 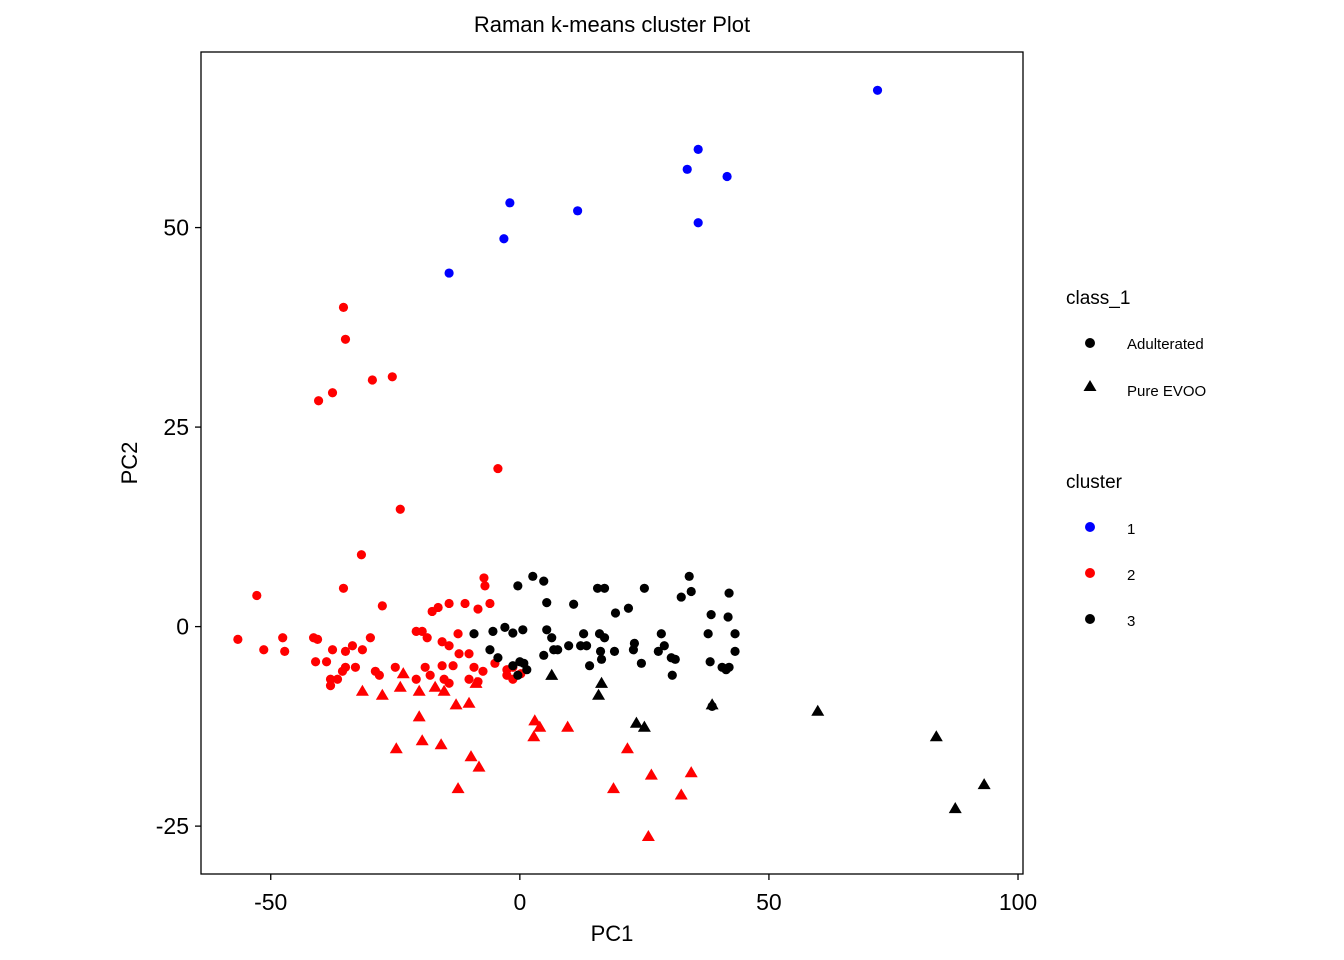 What do you see at coordinates (519, 902) in the screenshot?
I see `x-tick-label-1: 0` at bounding box center [519, 902].